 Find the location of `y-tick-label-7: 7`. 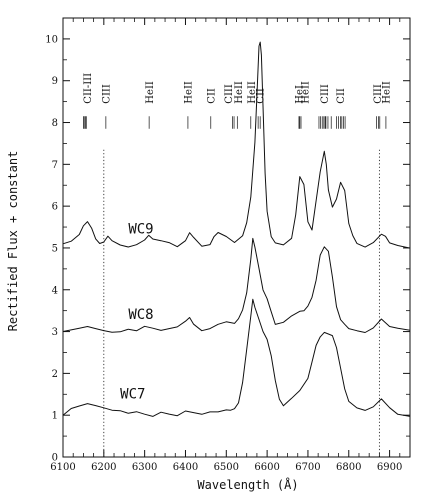

y-tick-label-7: 7 is located at coordinates (55, 165).